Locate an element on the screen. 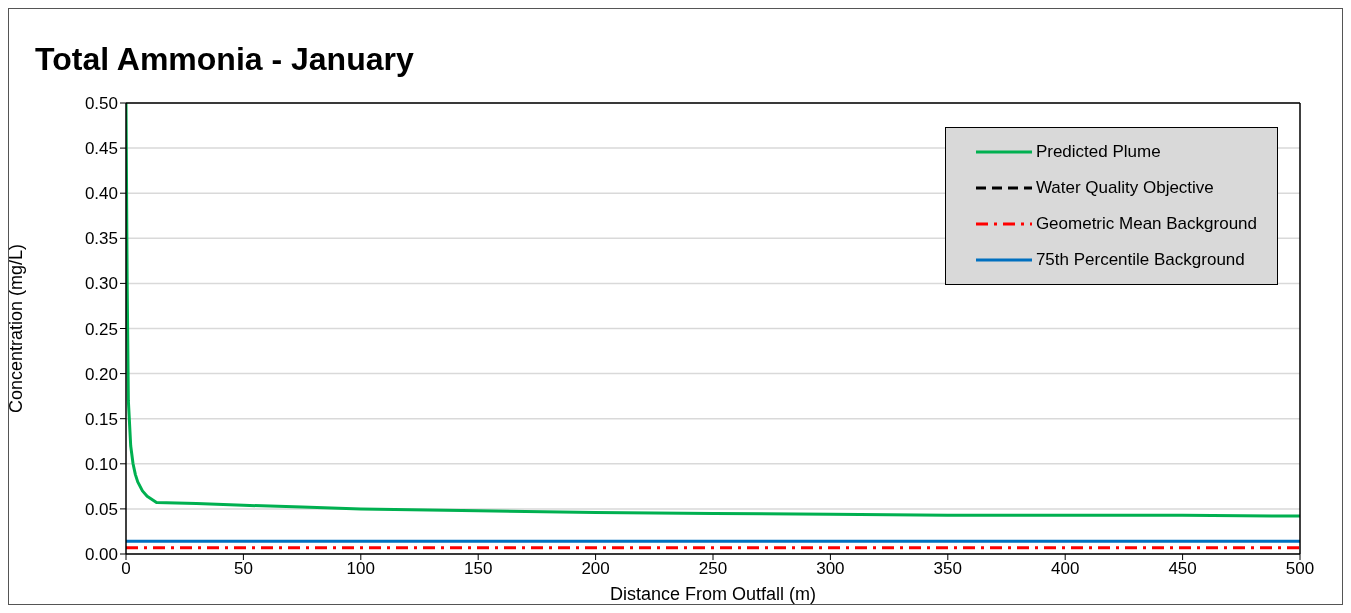  x-tick-label: 0 is located at coordinates (126, 569).